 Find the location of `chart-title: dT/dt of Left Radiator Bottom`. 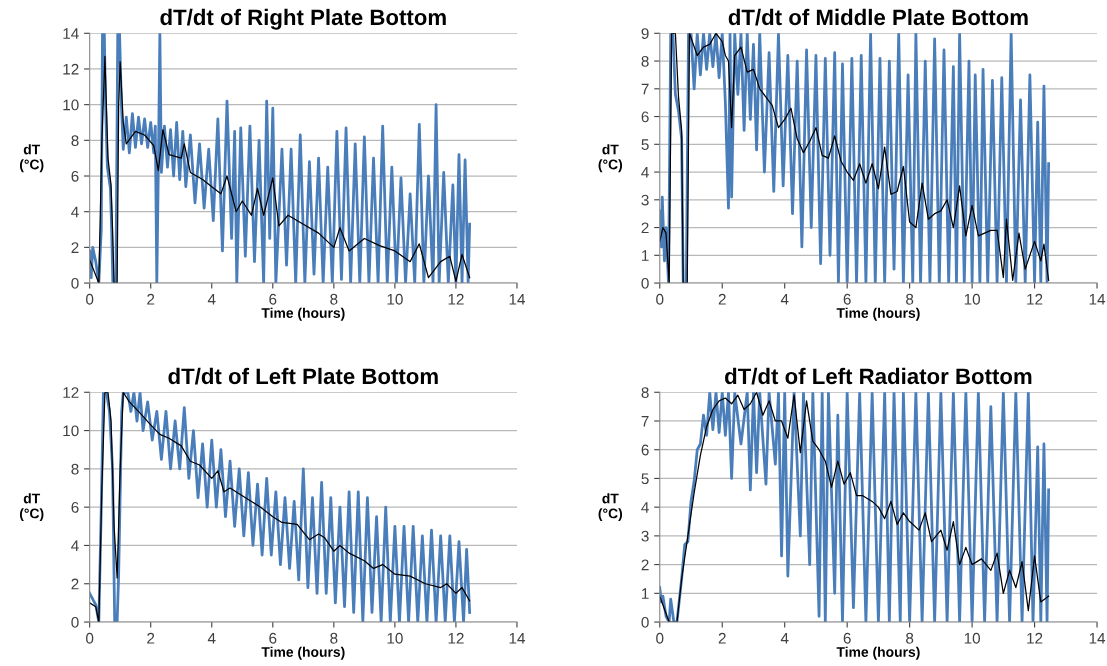

chart-title: dT/dt of Left Radiator Bottom is located at coordinates (878, 376).